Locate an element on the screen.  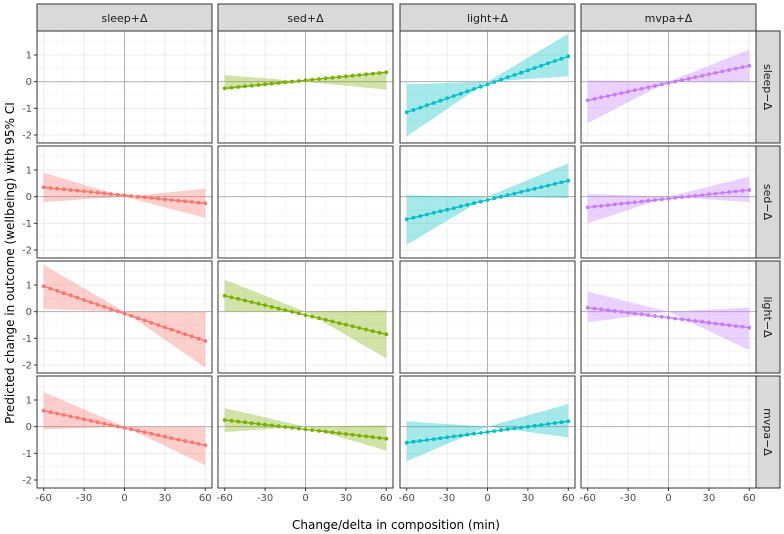
column-strip is located at coordinates (487, 17).